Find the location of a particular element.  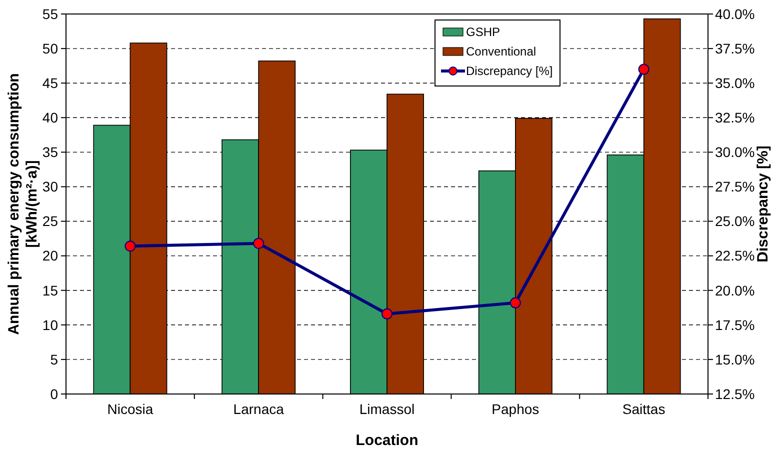

y2-tick-label: 20.0% is located at coordinates (735, 290).